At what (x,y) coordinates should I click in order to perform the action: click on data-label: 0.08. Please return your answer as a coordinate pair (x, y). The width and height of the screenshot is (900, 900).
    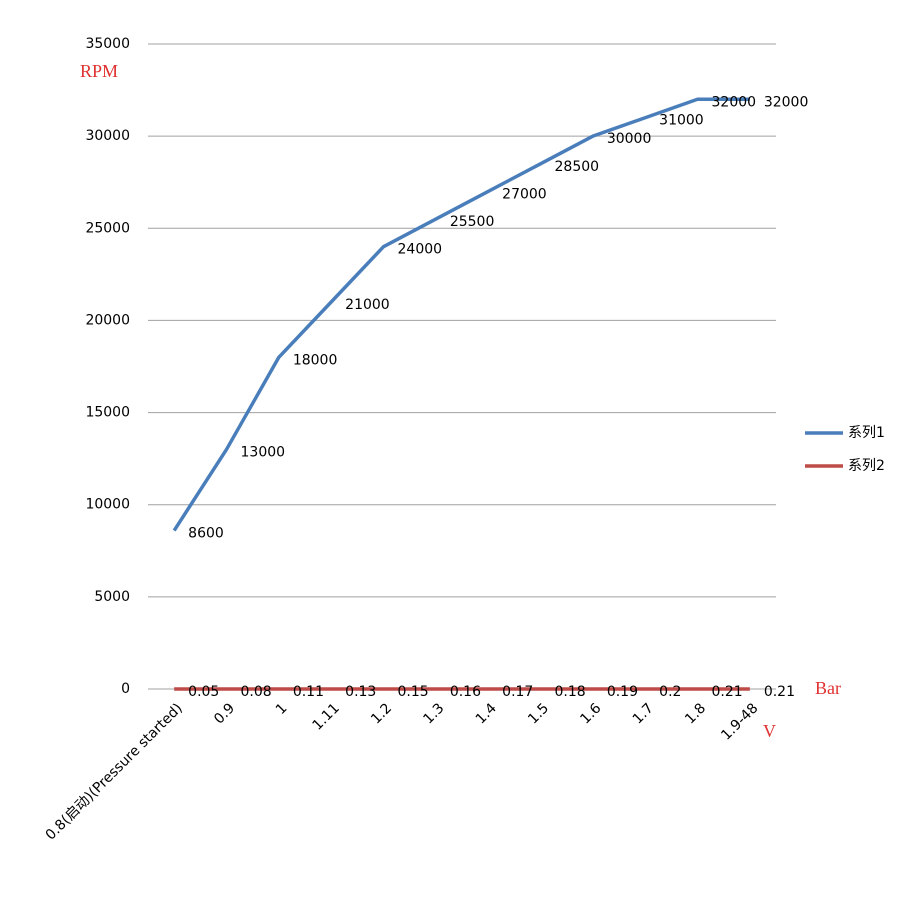
    Looking at the image, I should click on (256, 692).